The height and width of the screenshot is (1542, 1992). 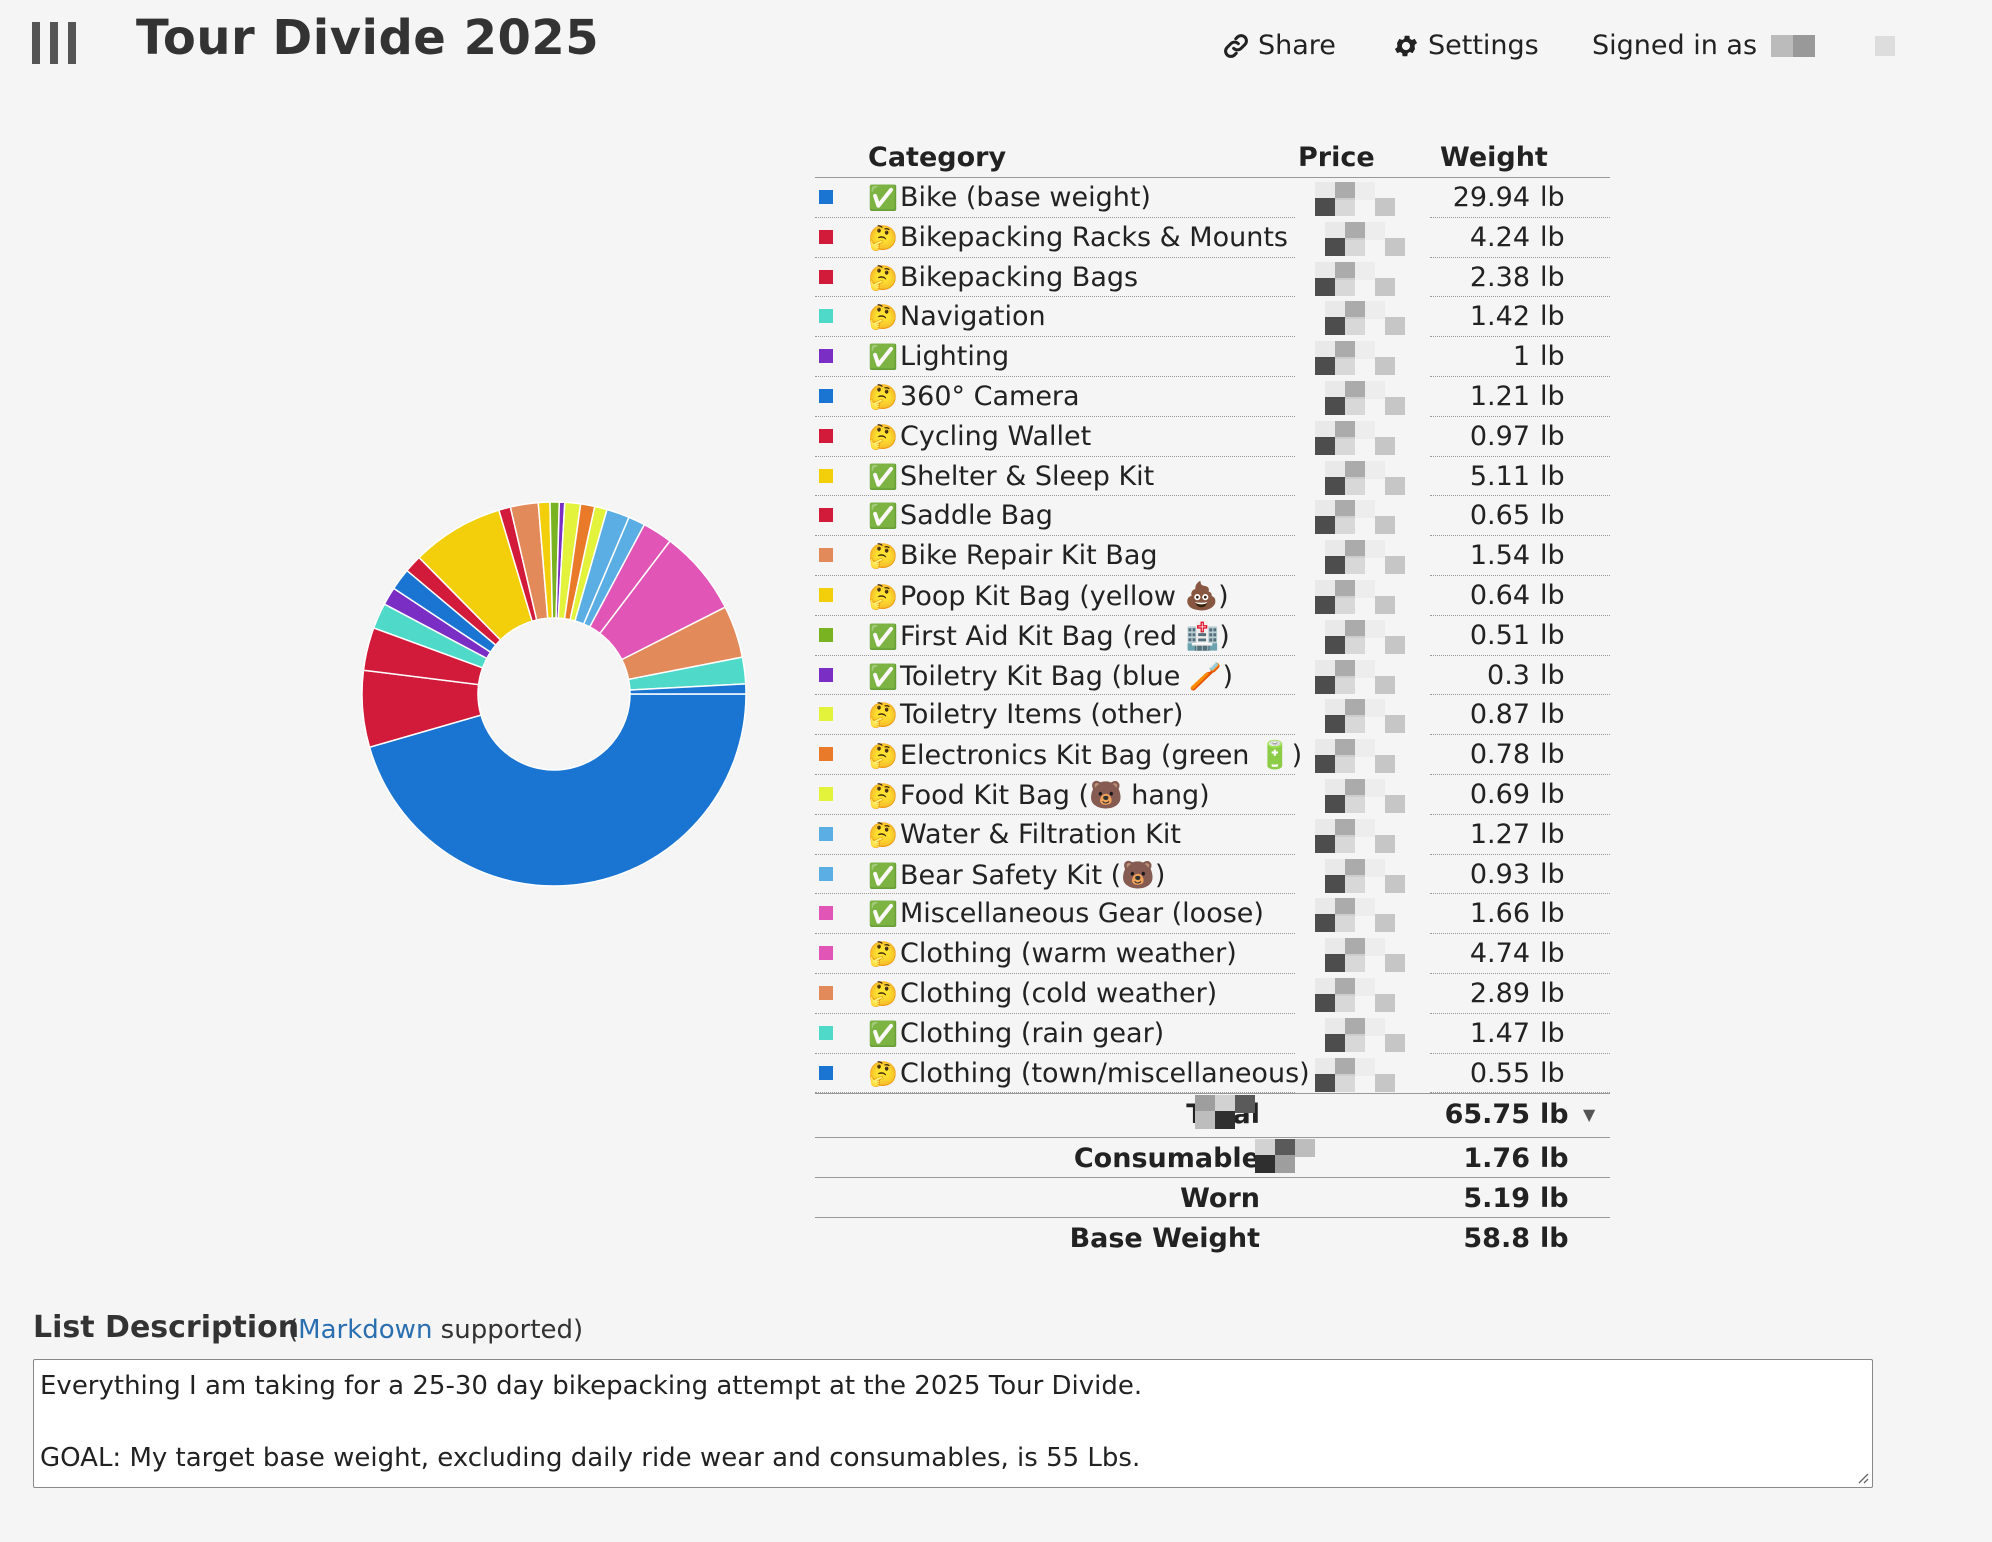 I want to click on category-name: 🤔Bikepacking Racks & Mounts, so click(x=1078, y=237).